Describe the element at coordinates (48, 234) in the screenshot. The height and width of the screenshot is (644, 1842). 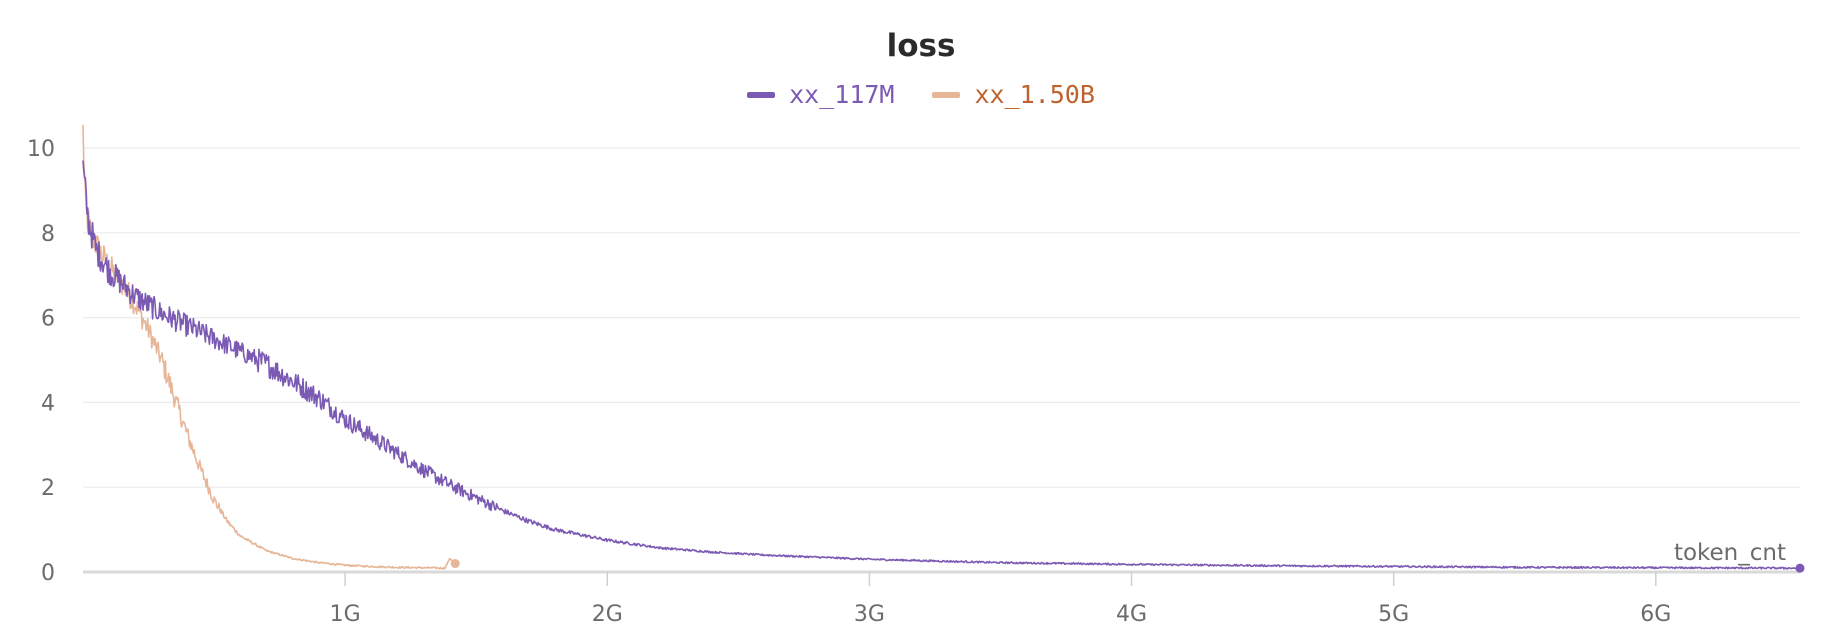
I see `ytick-label-8: 8` at that location.